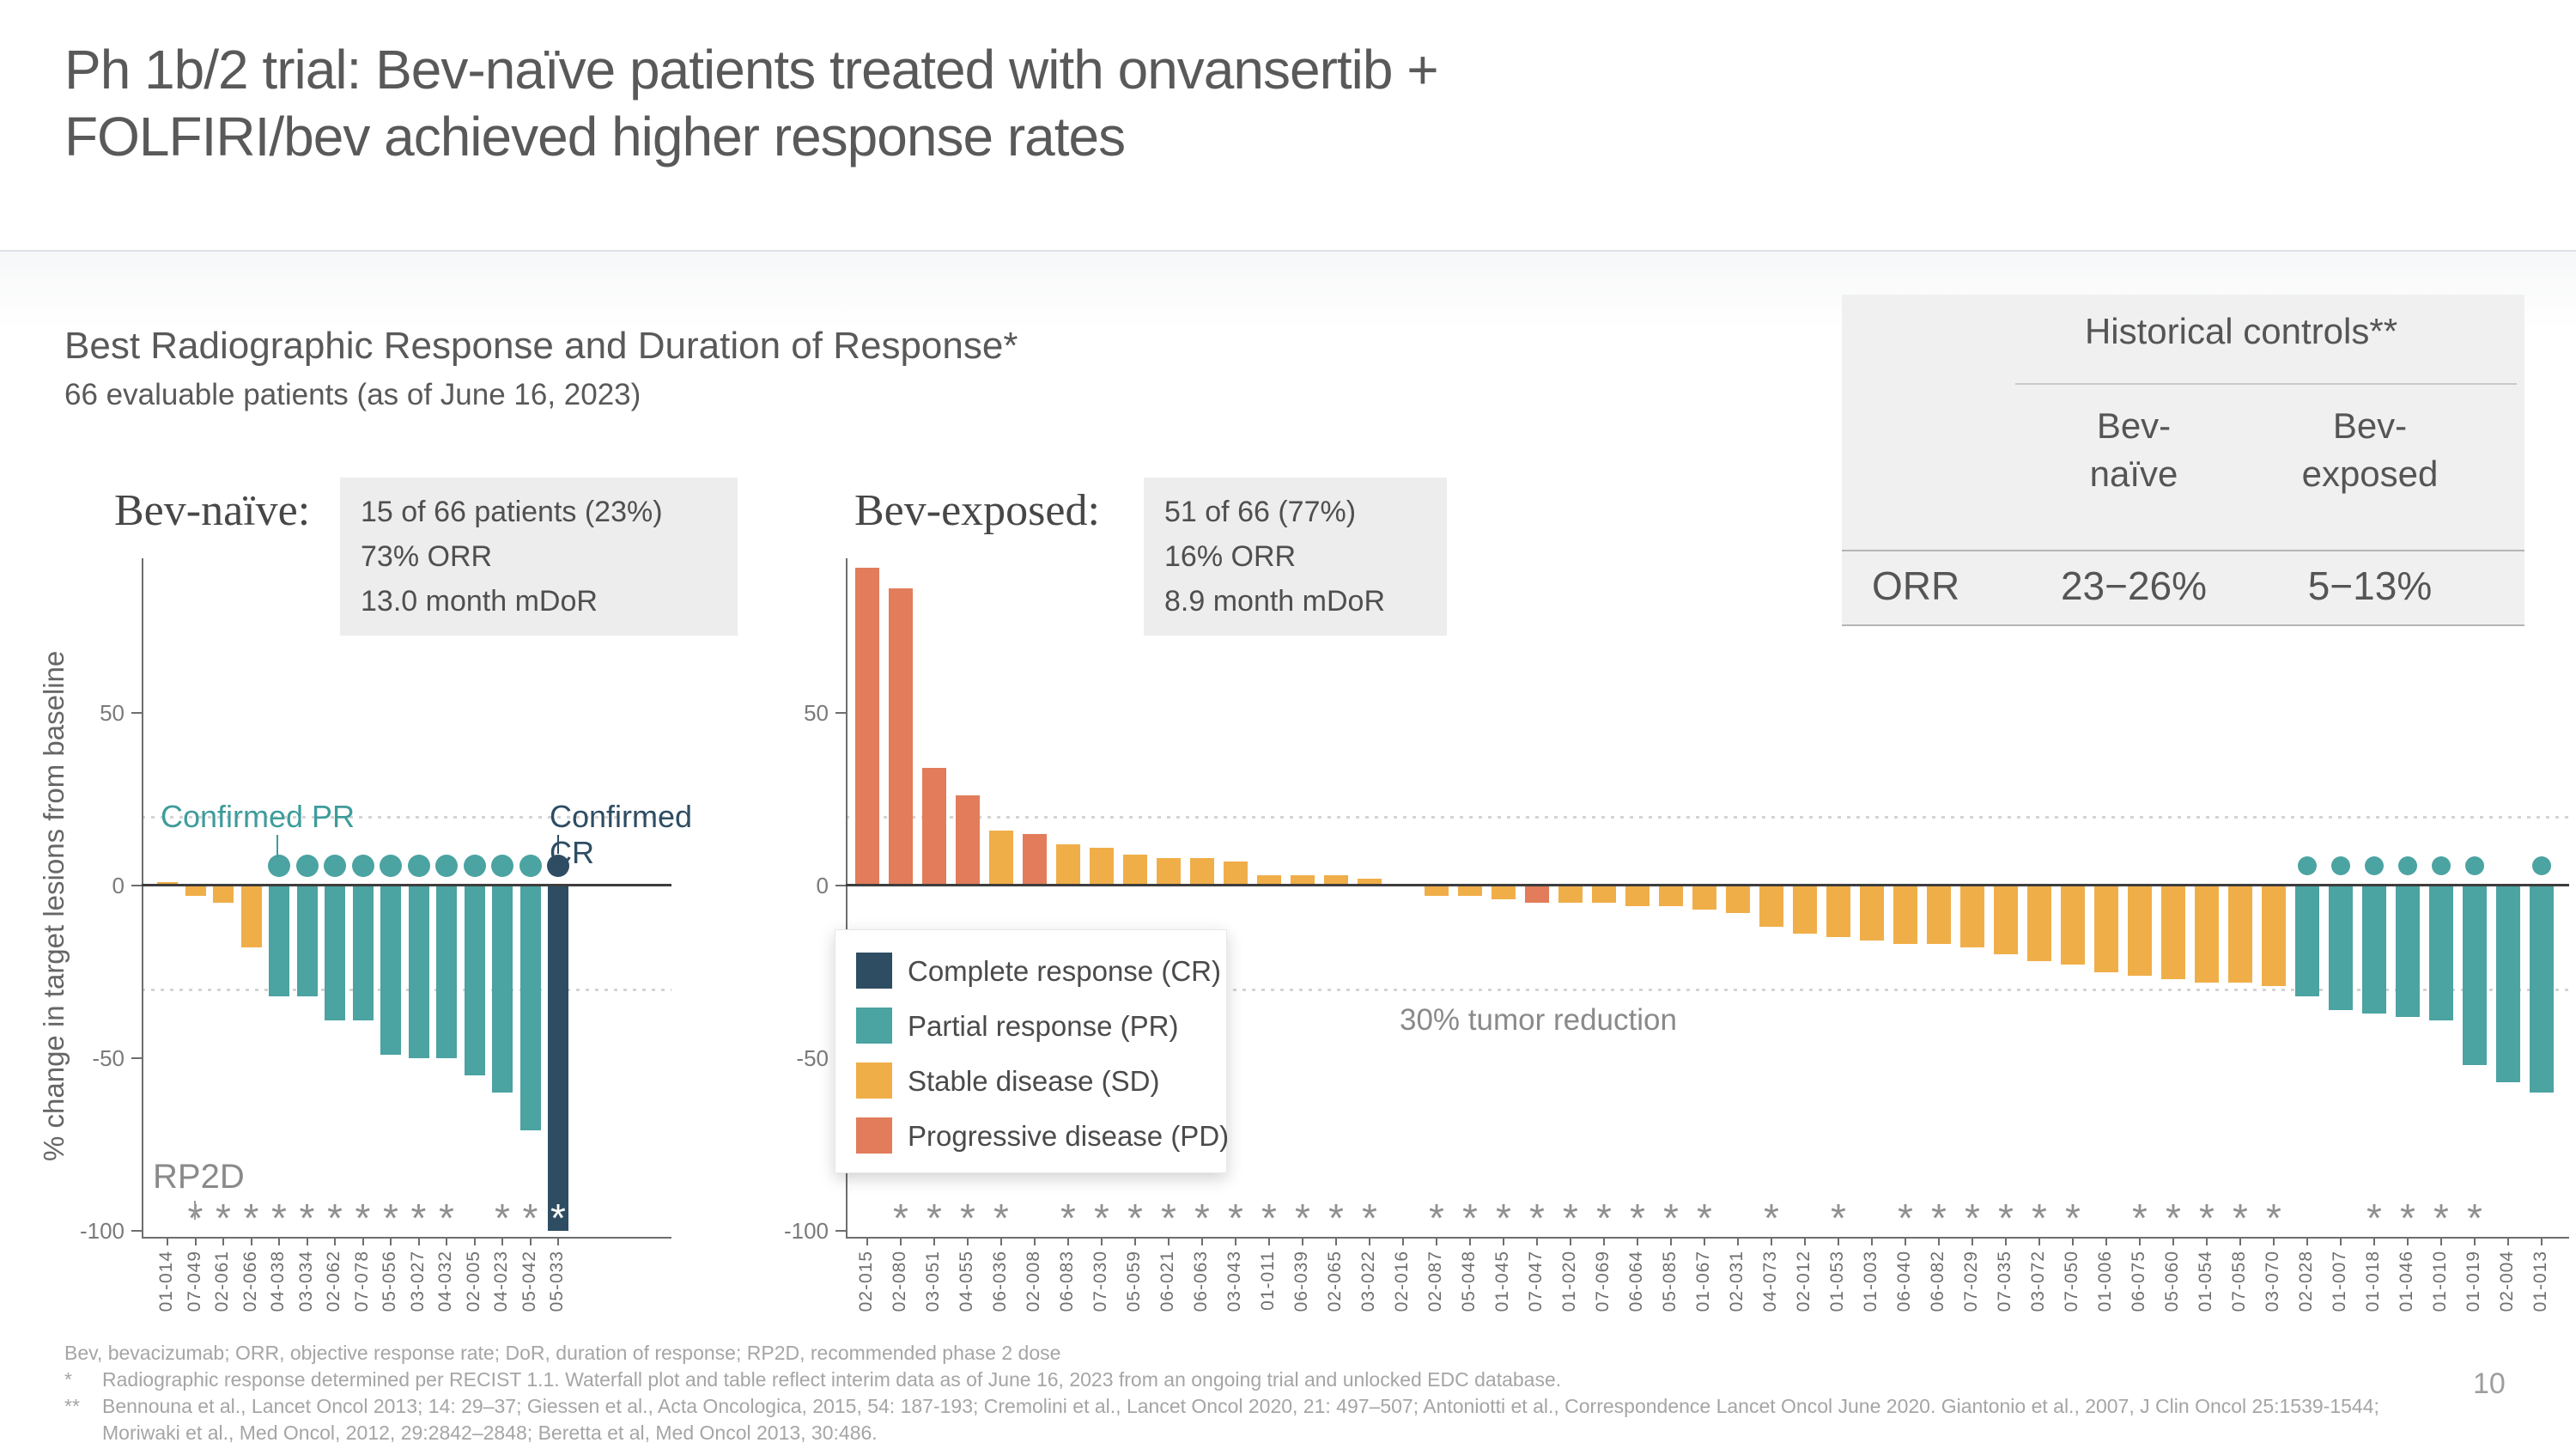  Describe the element at coordinates (1274, 601) in the screenshot. I see `bev-exposed-mdor: 8.9 month mDoR` at that location.